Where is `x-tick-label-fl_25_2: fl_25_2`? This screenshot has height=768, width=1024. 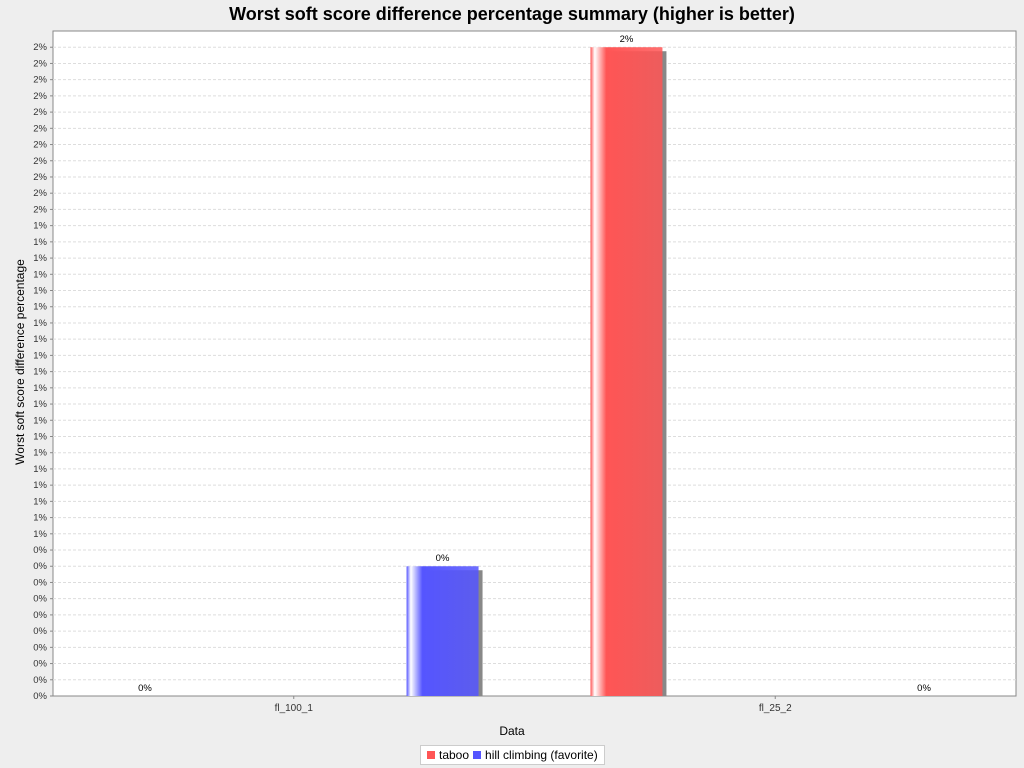
x-tick-label-fl_25_2: fl_25_2 is located at coordinates (775, 708).